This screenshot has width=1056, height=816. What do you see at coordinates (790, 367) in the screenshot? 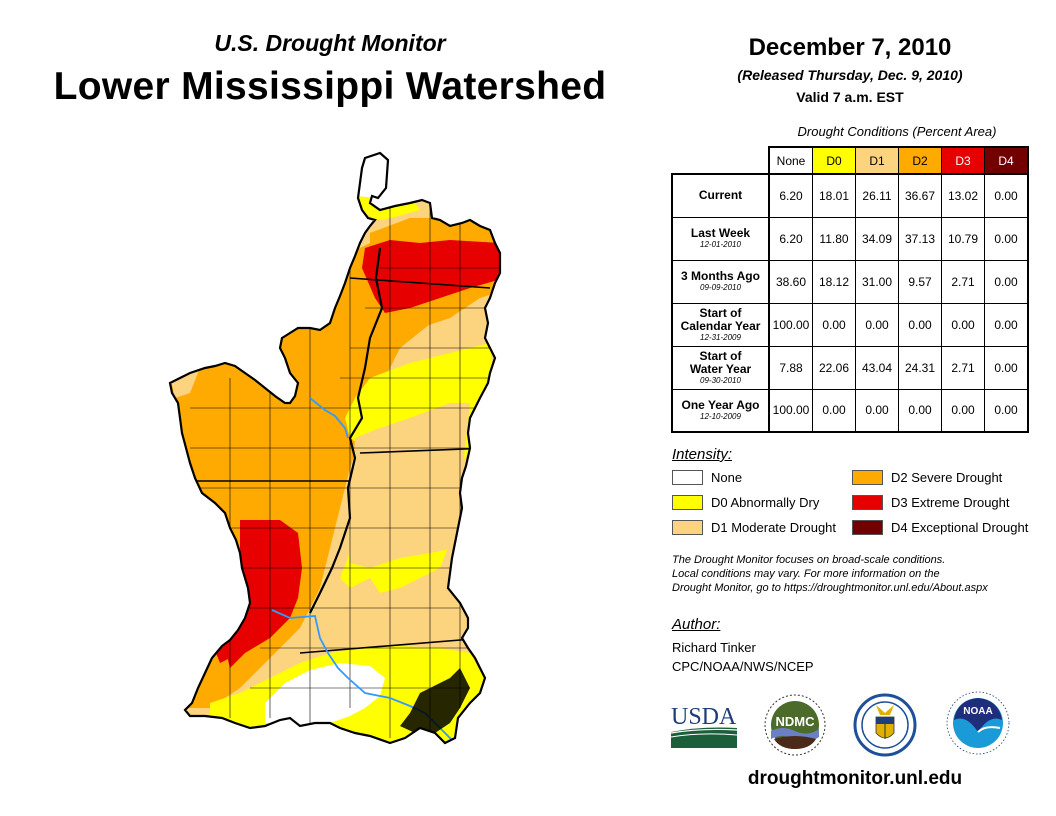
I see `cell-none: 7.88` at bounding box center [790, 367].